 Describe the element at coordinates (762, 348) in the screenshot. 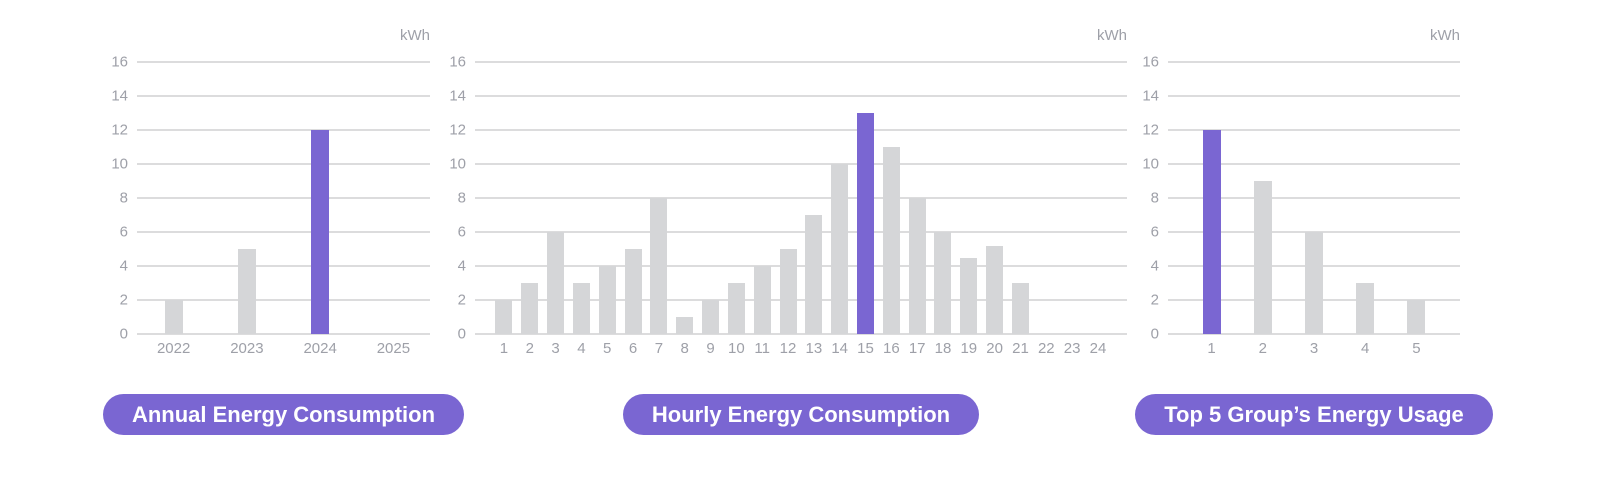

I see `x-axis-tick-label: 11` at that location.